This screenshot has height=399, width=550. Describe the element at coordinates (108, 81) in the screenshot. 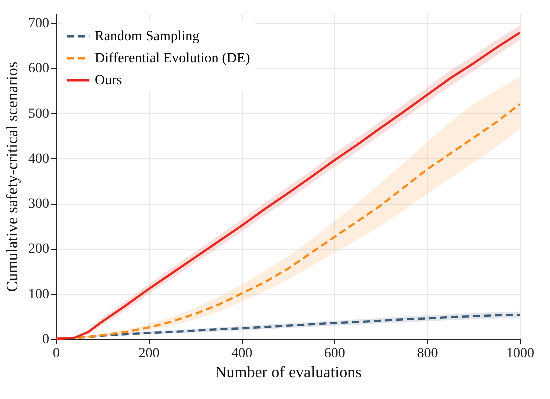

I see `legend-label: Ours` at that location.